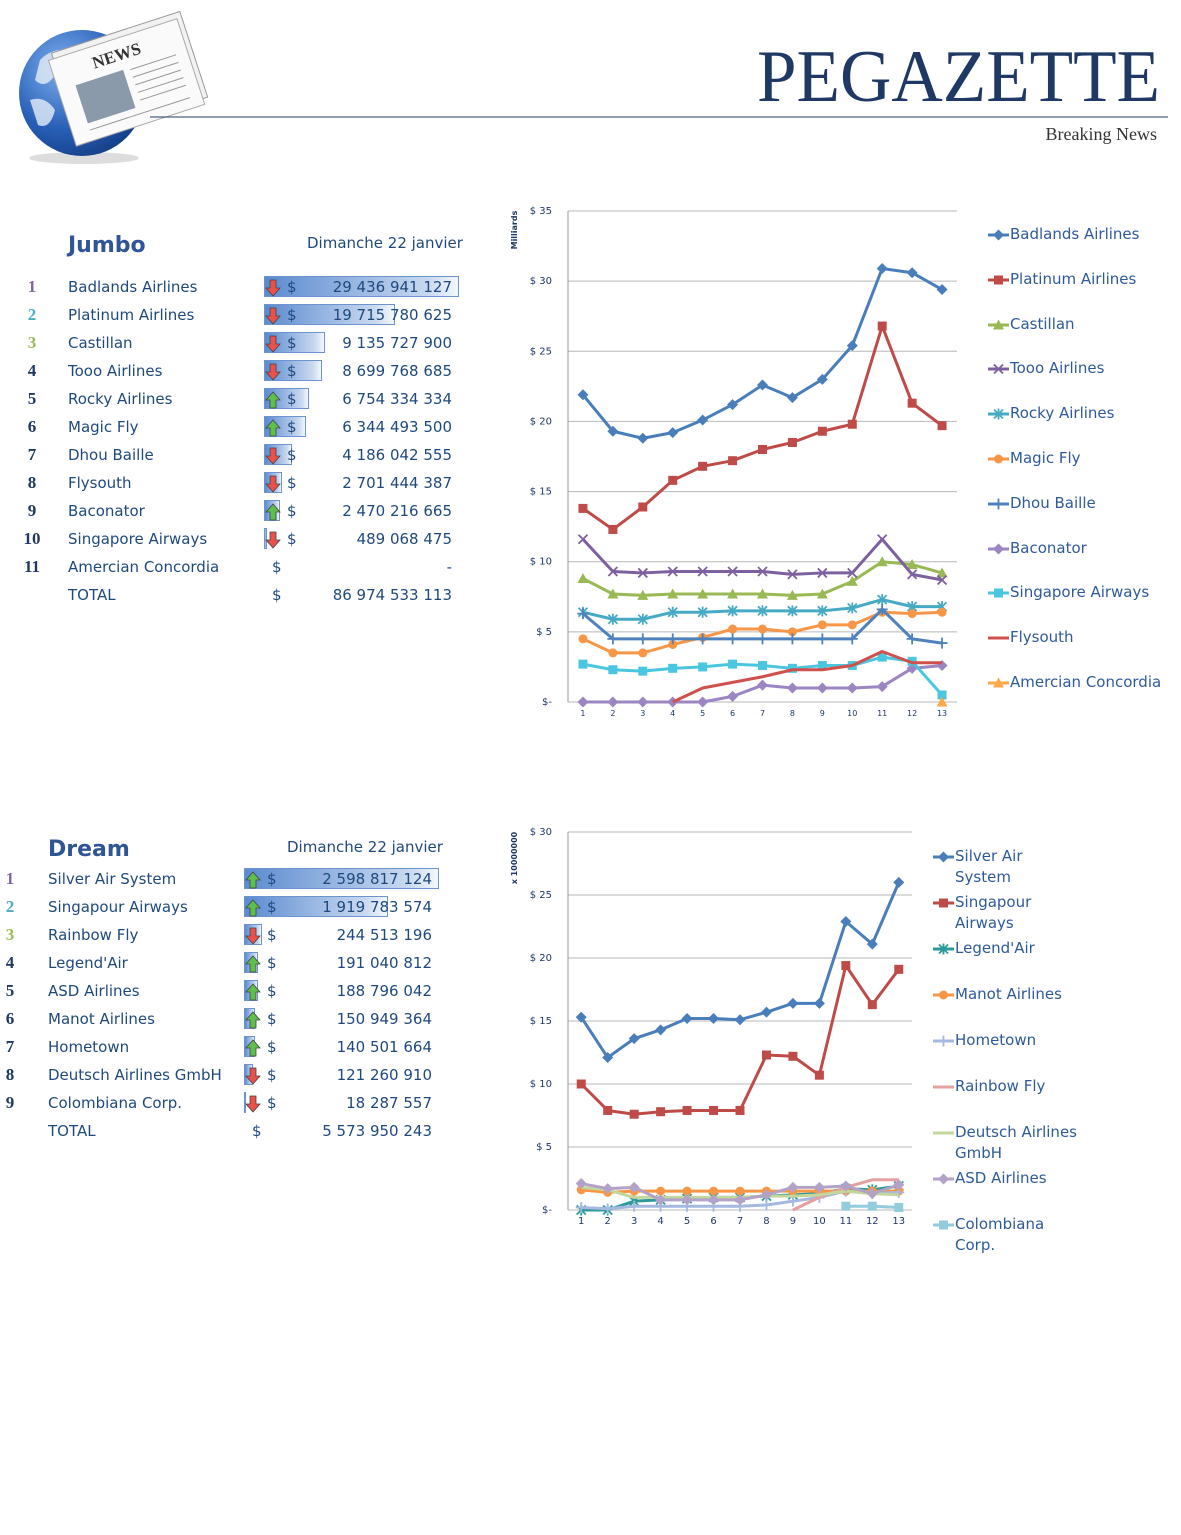 This screenshot has width=1181, height=1535. I want to click on globe-shadow, so click(84, 158).